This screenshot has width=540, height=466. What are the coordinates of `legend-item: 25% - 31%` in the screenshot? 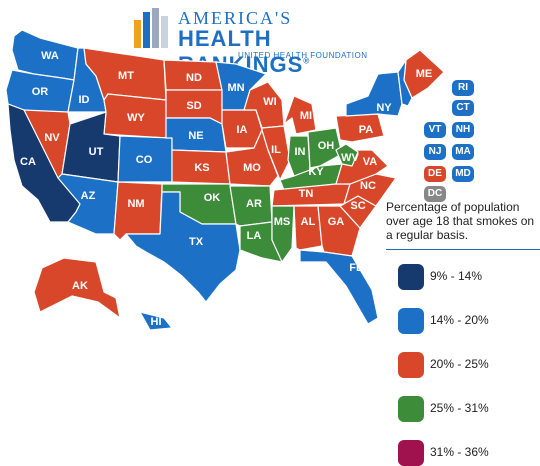 It's located at (468, 409).